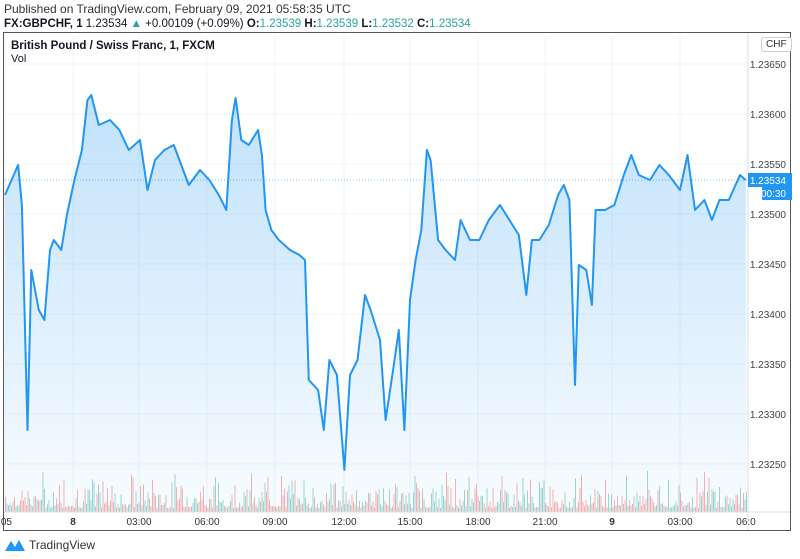 This screenshot has width=800, height=559. What do you see at coordinates (773, 194) in the screenshot?
I see `countdown-text: 00:30` at bounding box center [773, 194].